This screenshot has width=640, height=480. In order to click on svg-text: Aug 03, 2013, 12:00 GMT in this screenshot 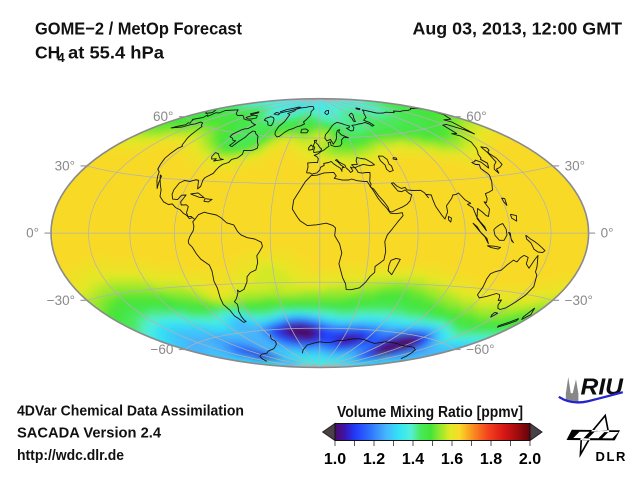, I will do `click(518, 29)`.